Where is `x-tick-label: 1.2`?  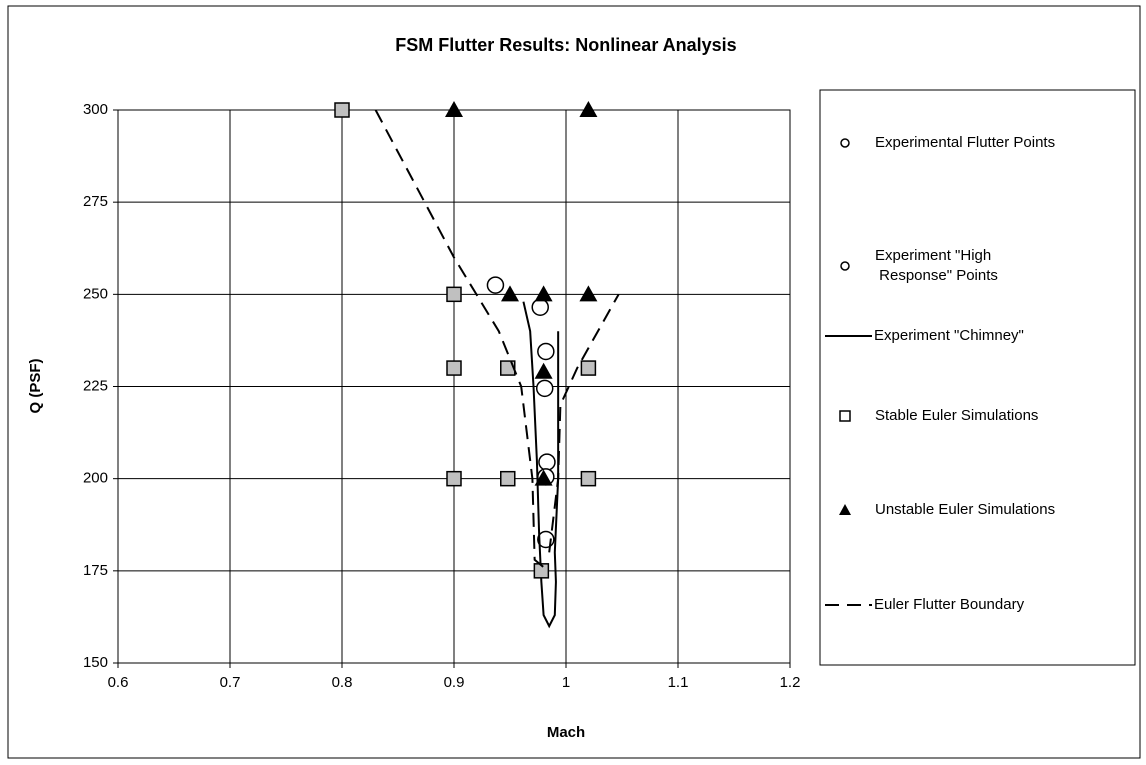 x-tick-label: 1.2 is located at coordinates (790, 682).